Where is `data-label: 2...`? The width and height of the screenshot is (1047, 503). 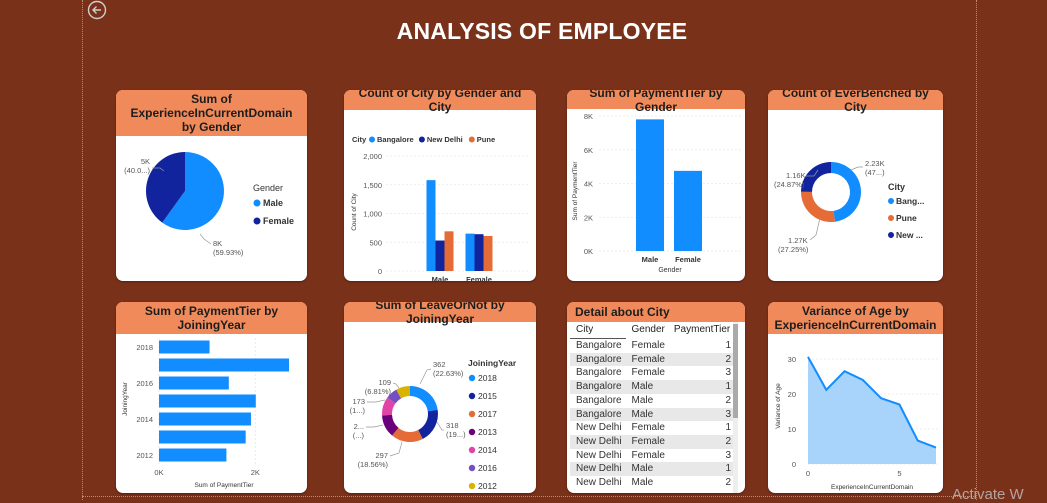
data-label: 2... is located at coordinates (359, 426).